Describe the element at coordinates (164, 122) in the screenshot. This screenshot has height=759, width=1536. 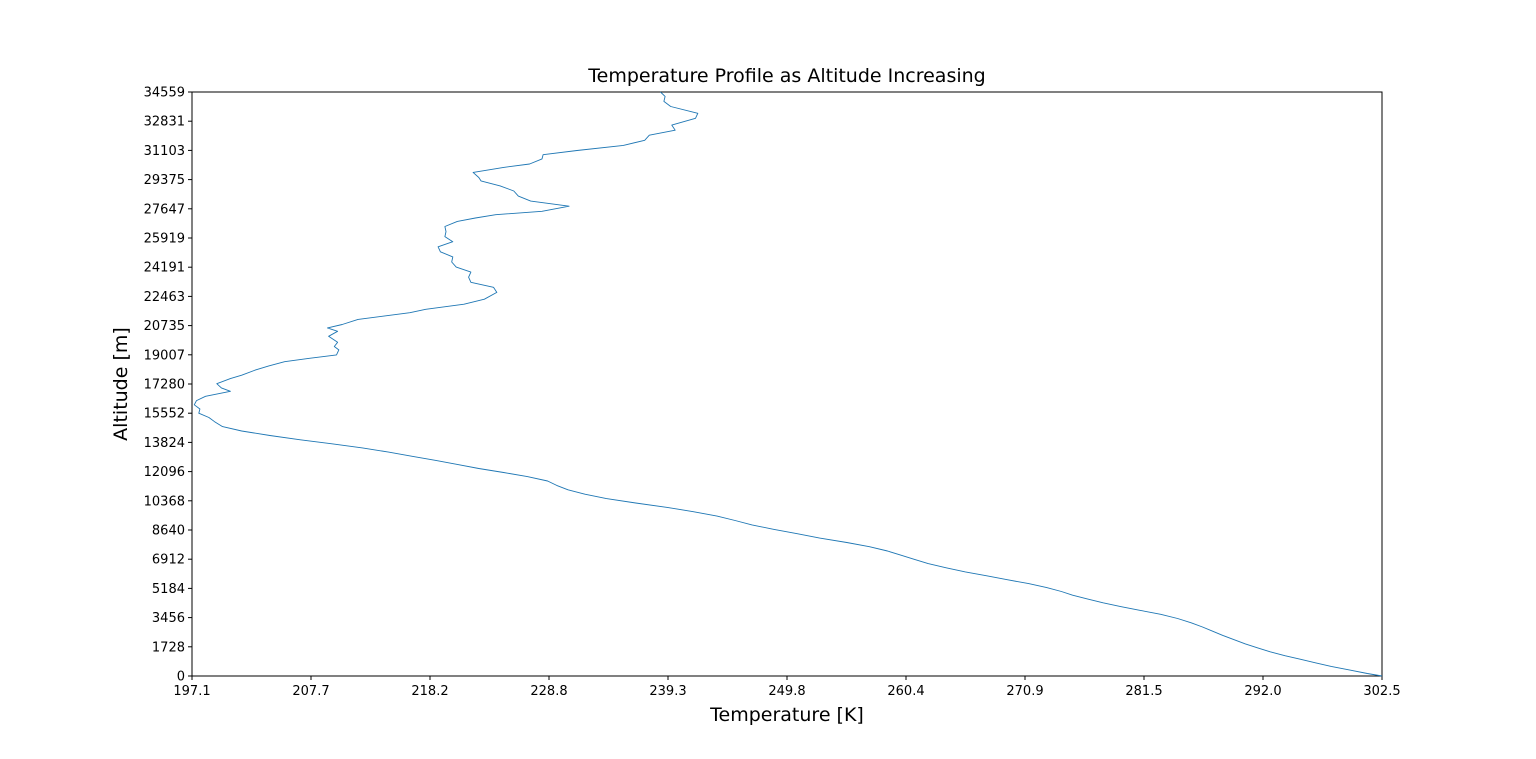
I see `y-tick-label: 32831` at that location.